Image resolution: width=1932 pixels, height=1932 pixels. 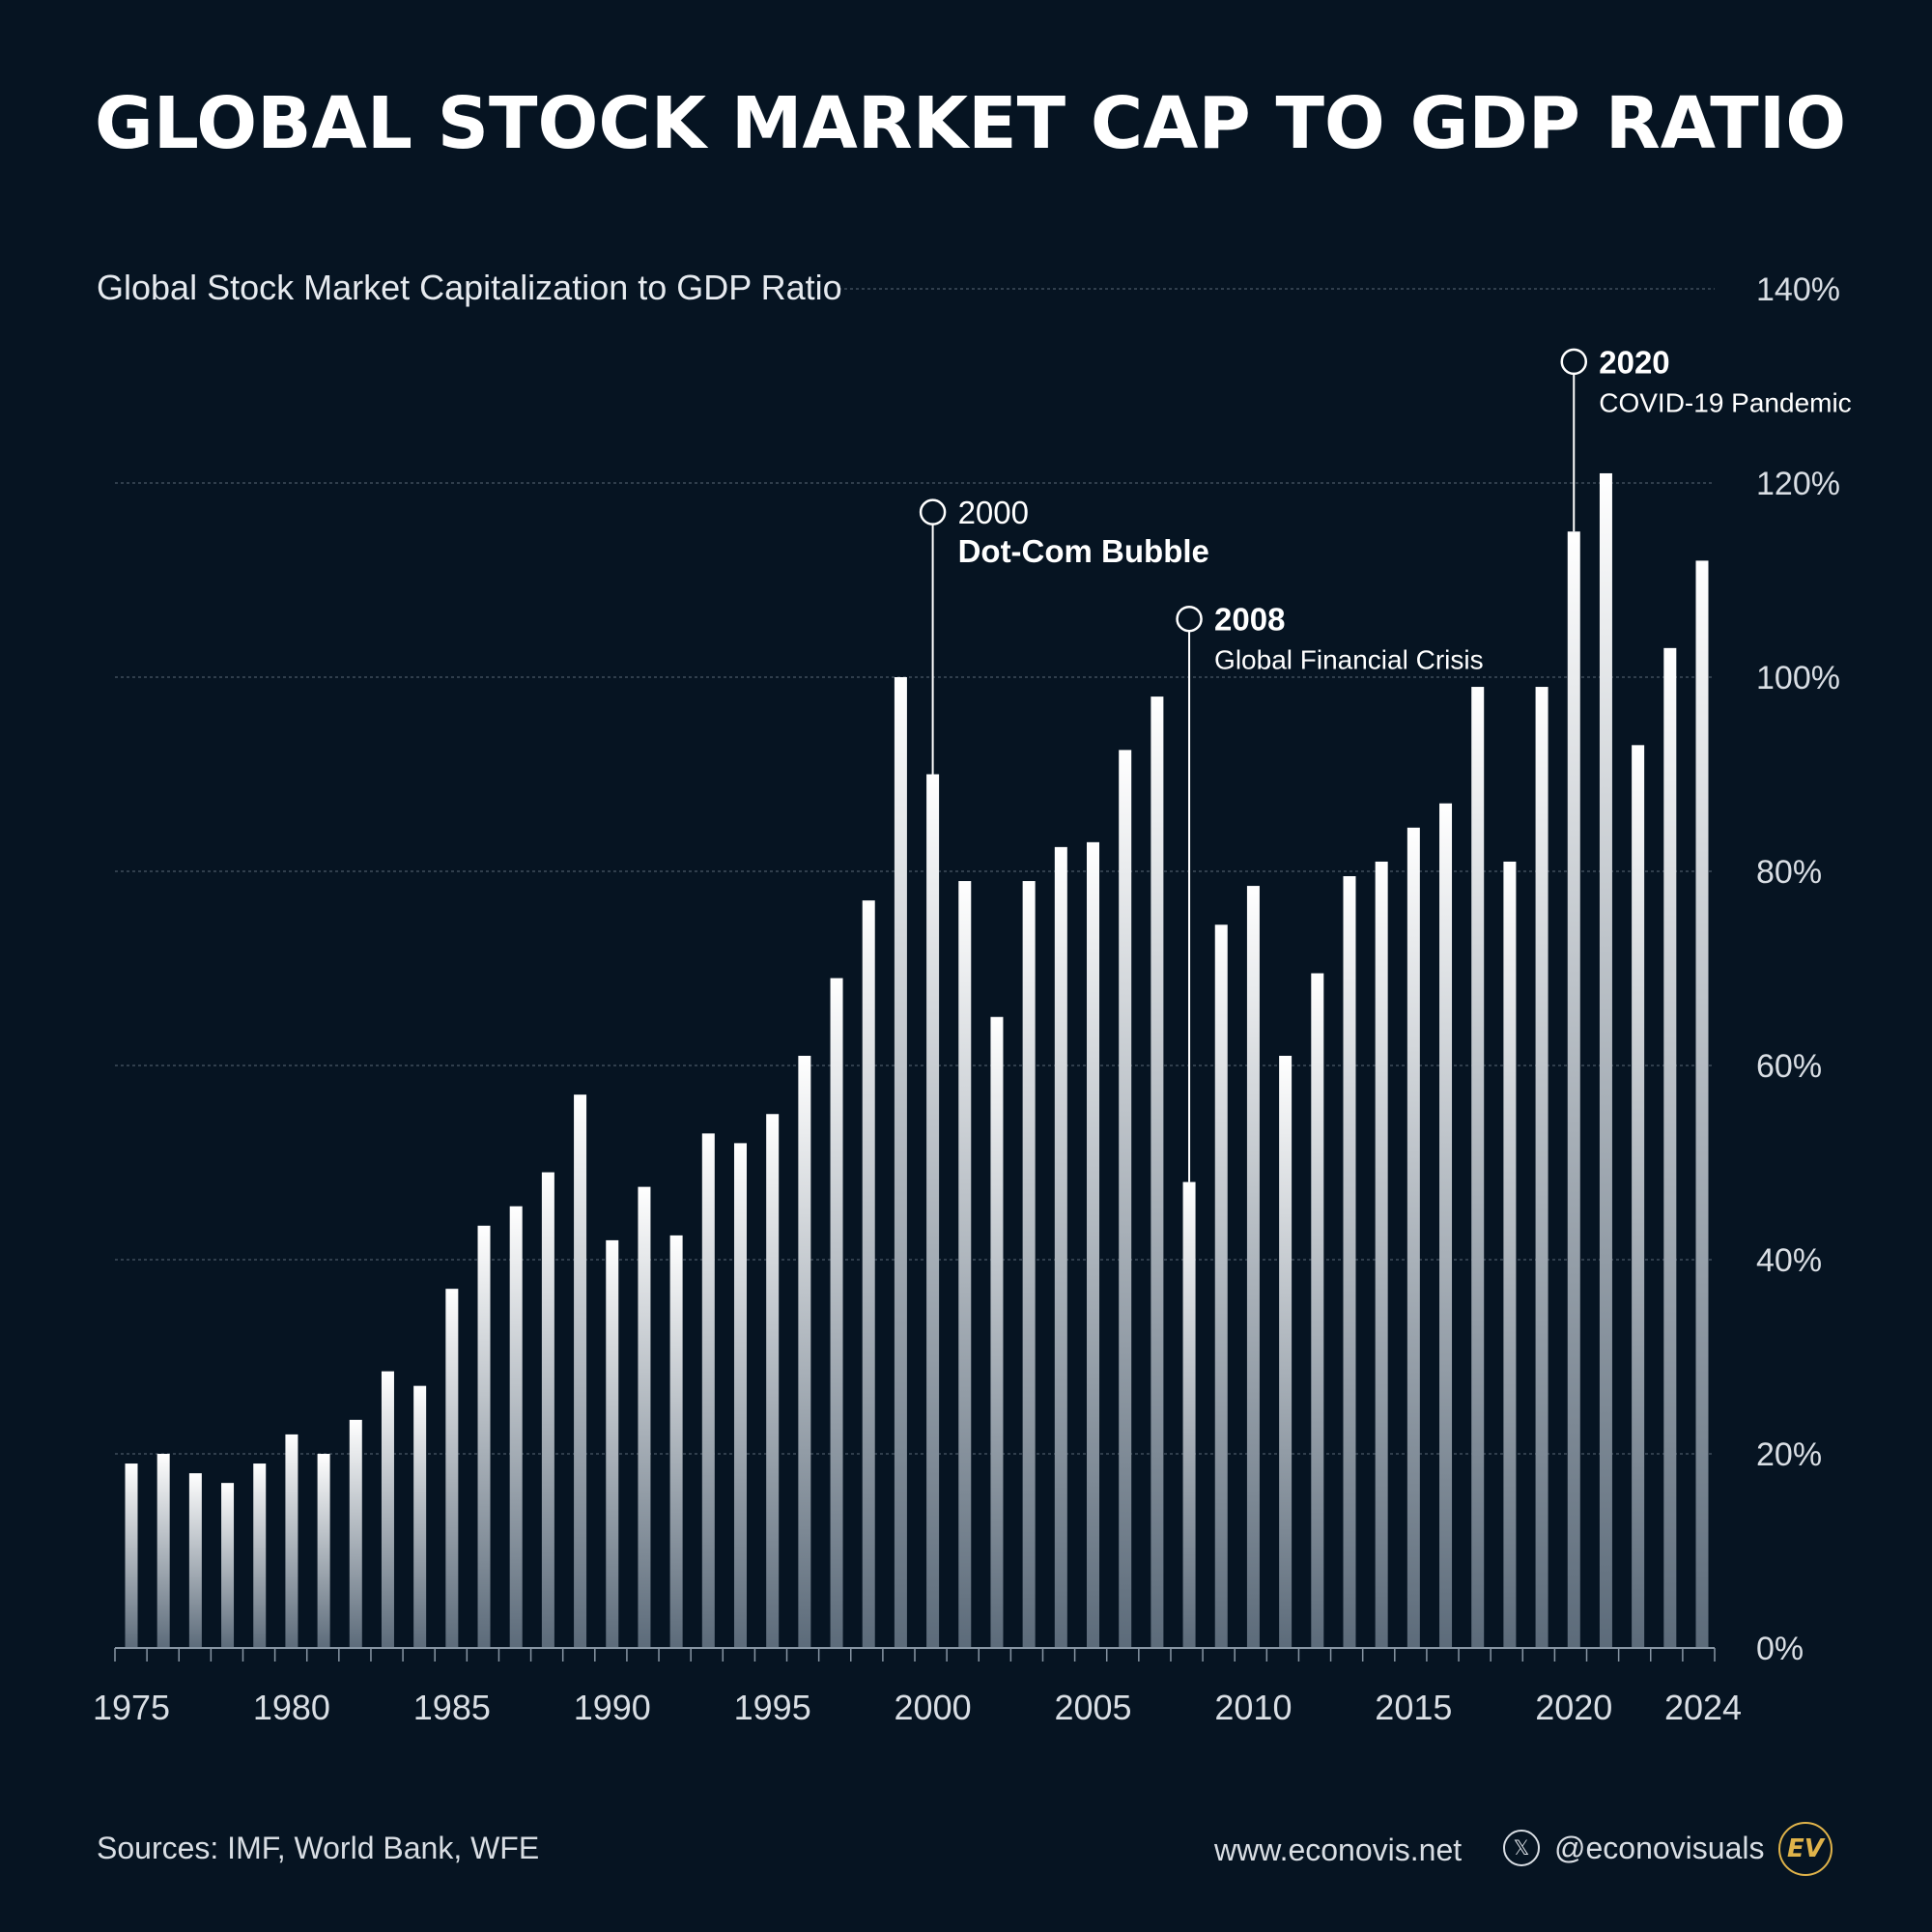 I want to click on bar-2007, so click(x=1157, y=1172).